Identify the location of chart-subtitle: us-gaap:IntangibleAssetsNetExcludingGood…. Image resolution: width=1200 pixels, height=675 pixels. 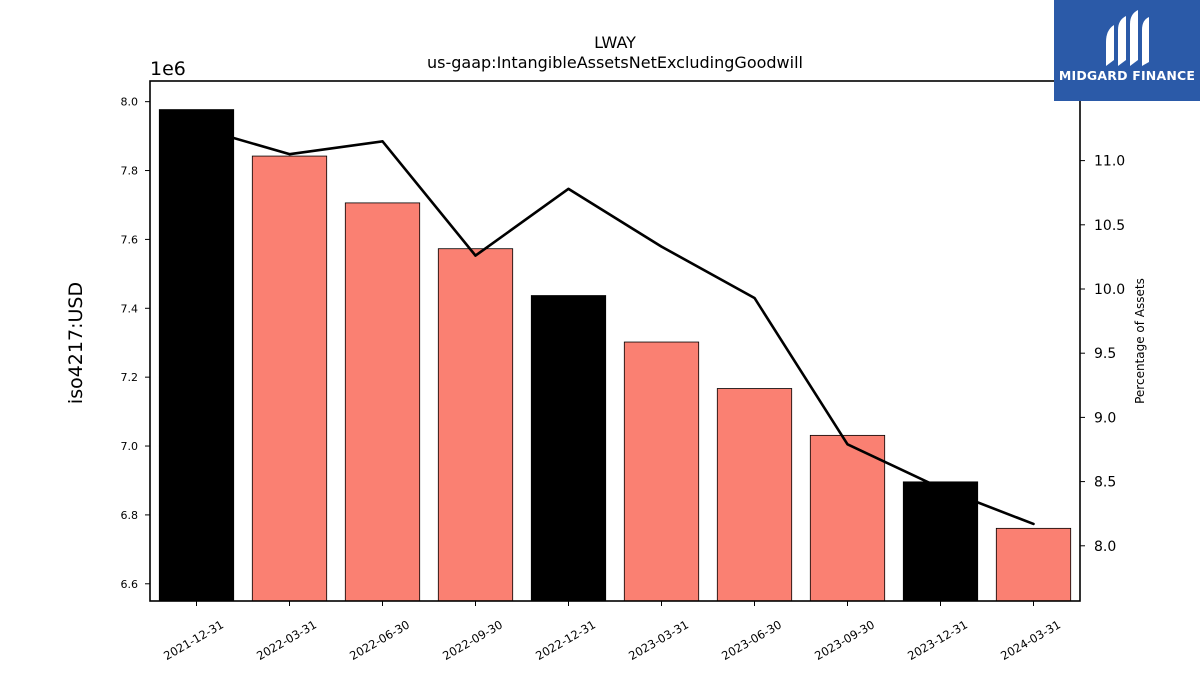
(615, 62).